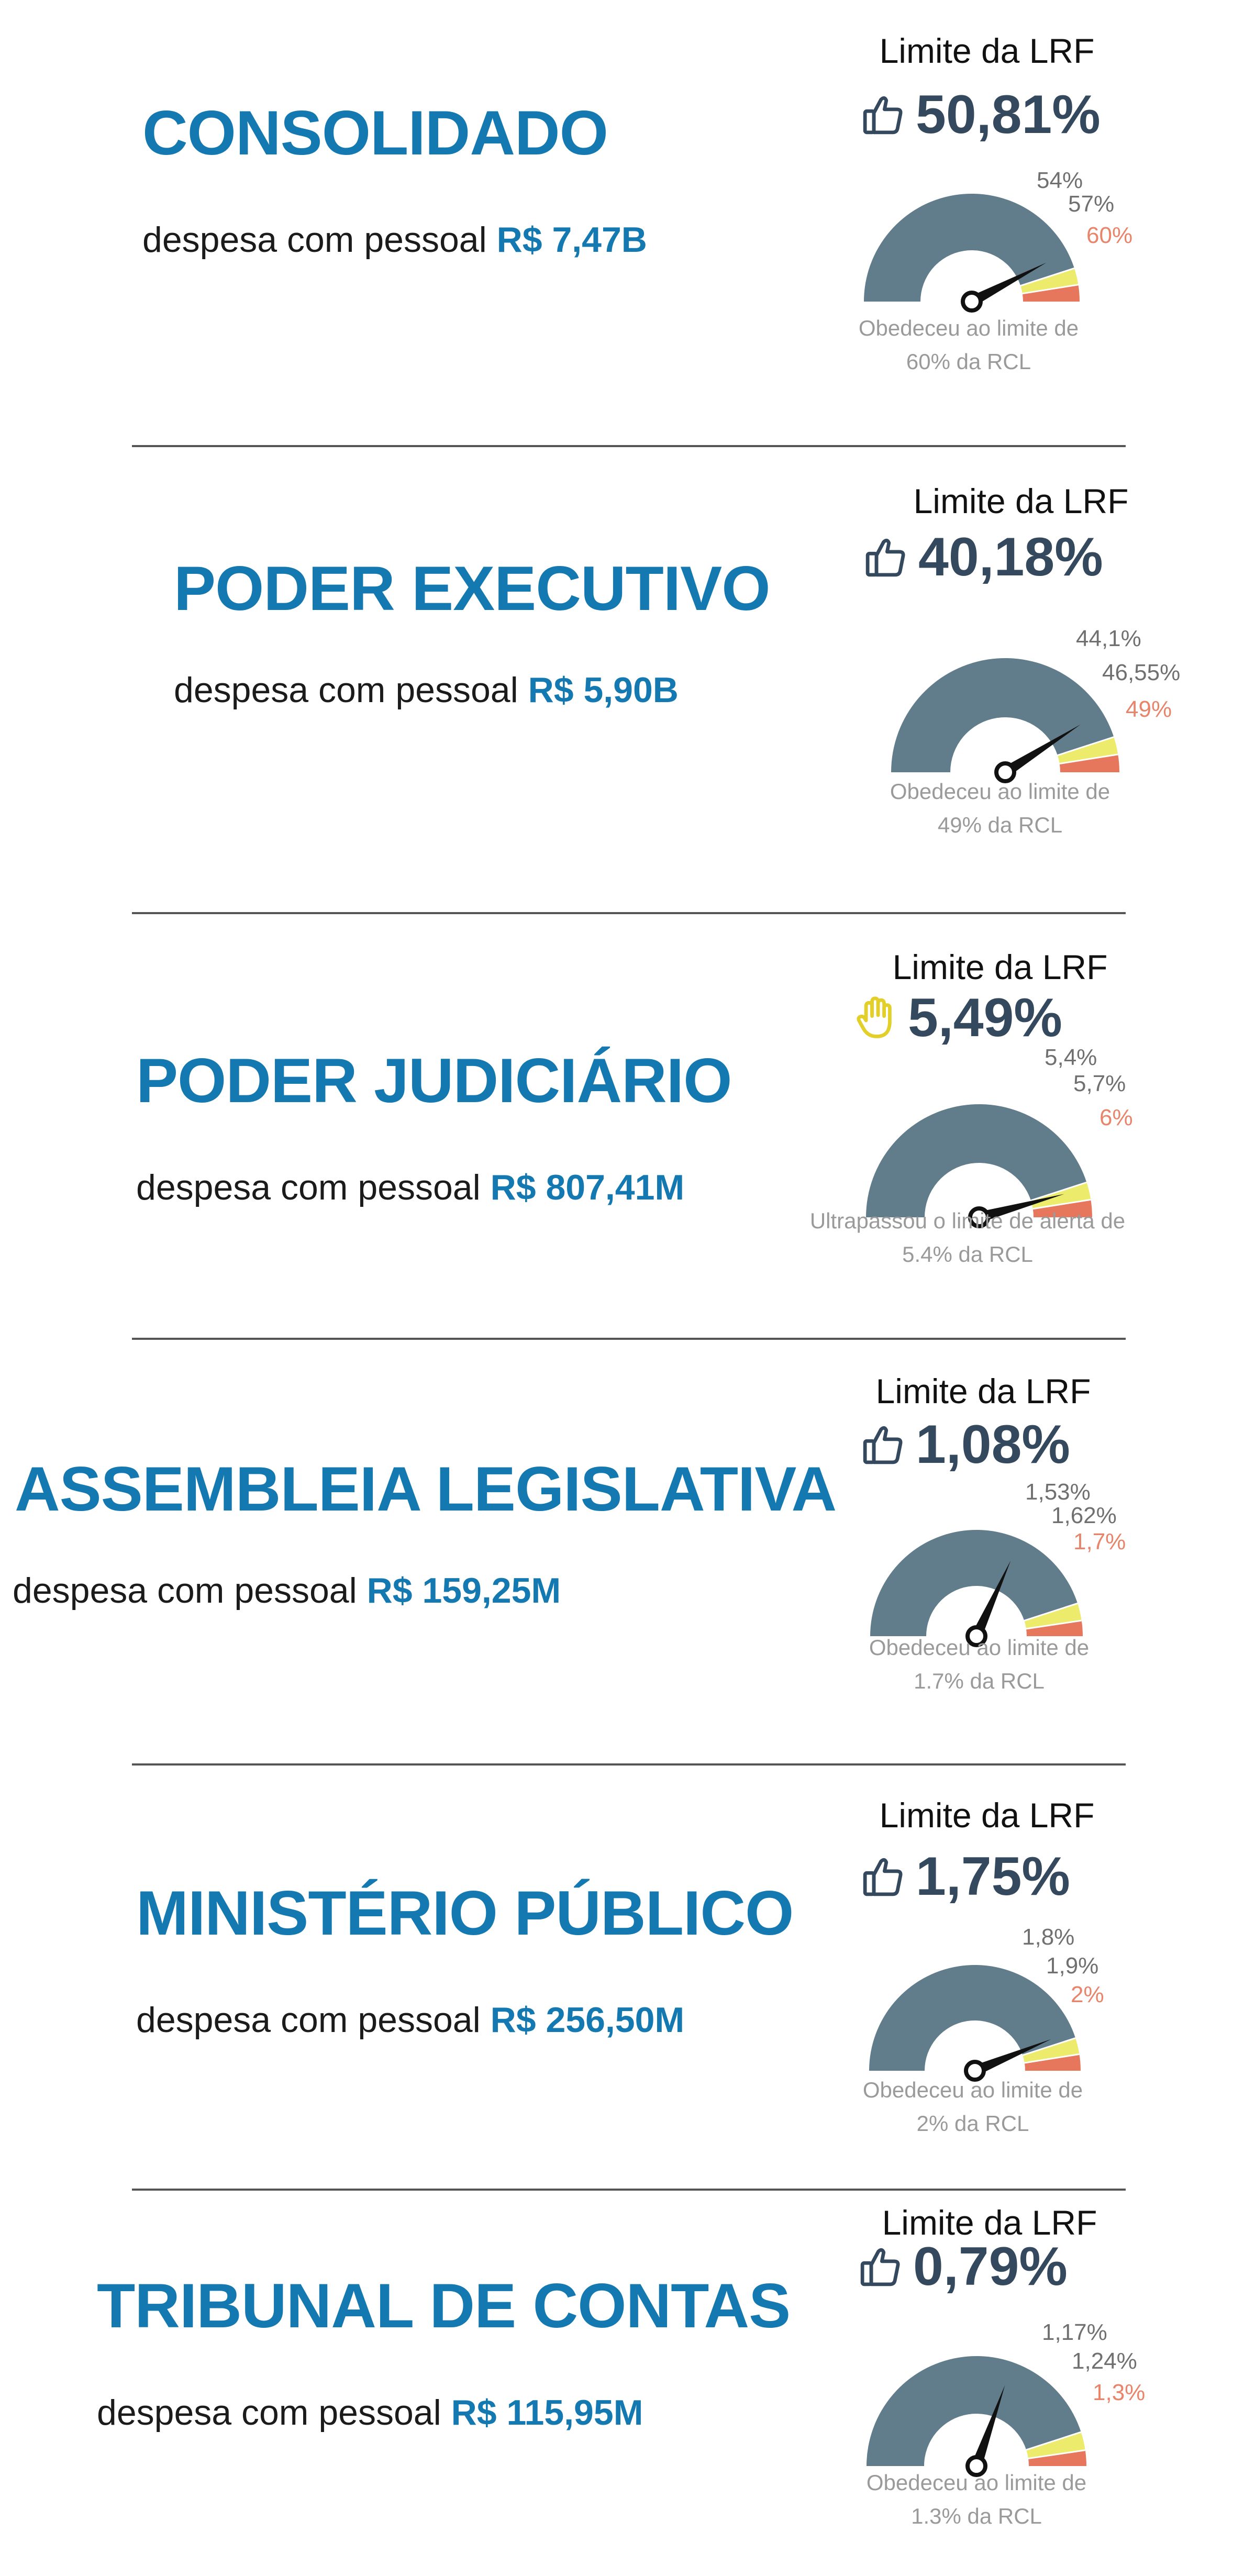 The image size is (1255, 2576). What do you see at coordinates (472, 588) in the screenshot?
I see `section-title: PODER EXECUTIVO` at bounding box center [472, 588].